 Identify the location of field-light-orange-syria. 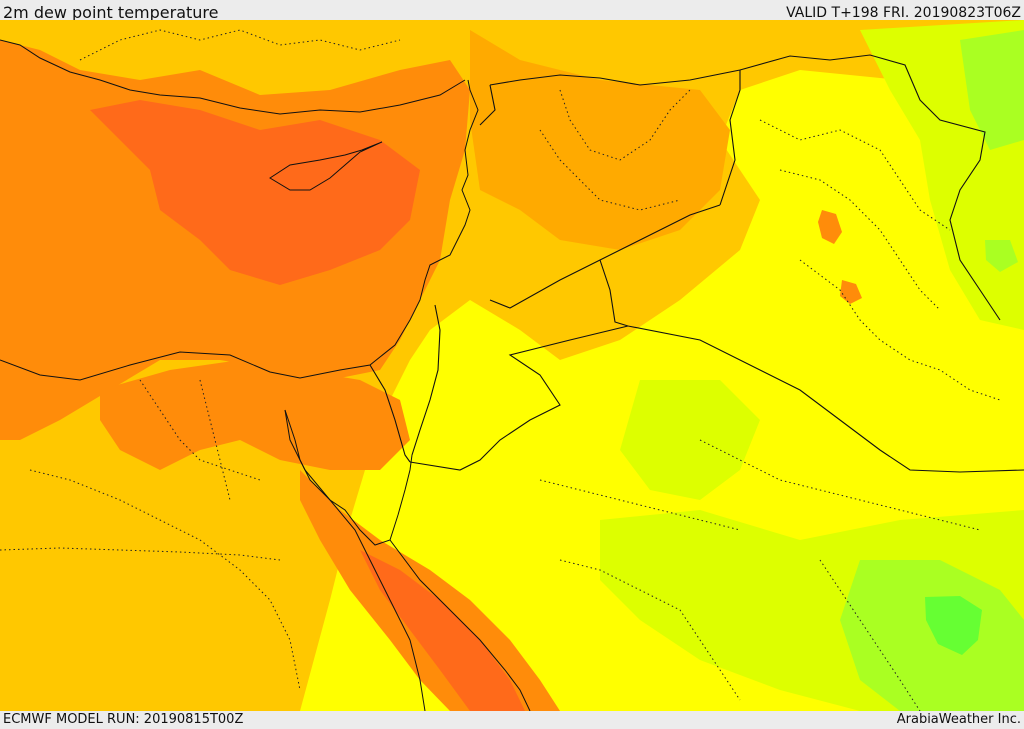
(600, 140).